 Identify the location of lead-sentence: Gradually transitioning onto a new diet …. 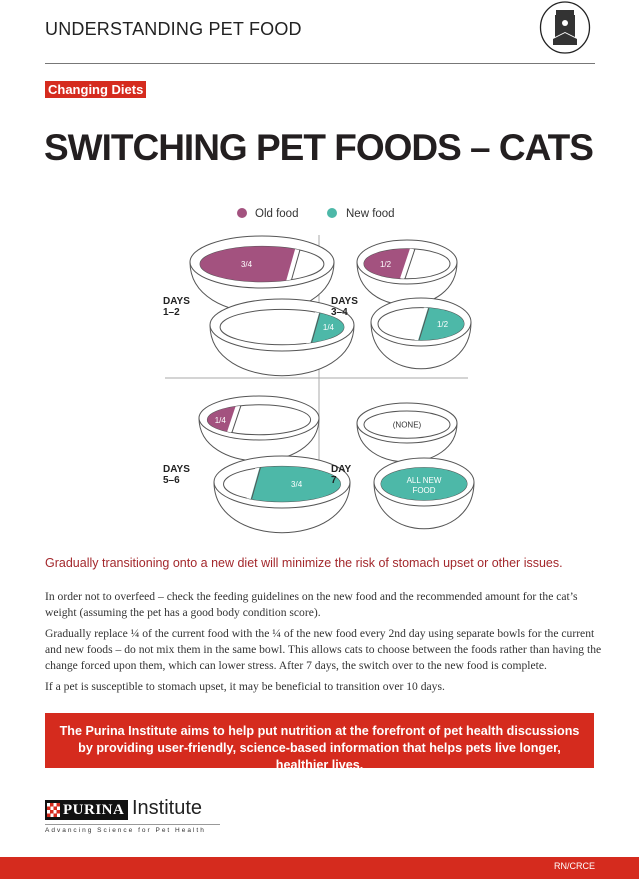
(304, 563).